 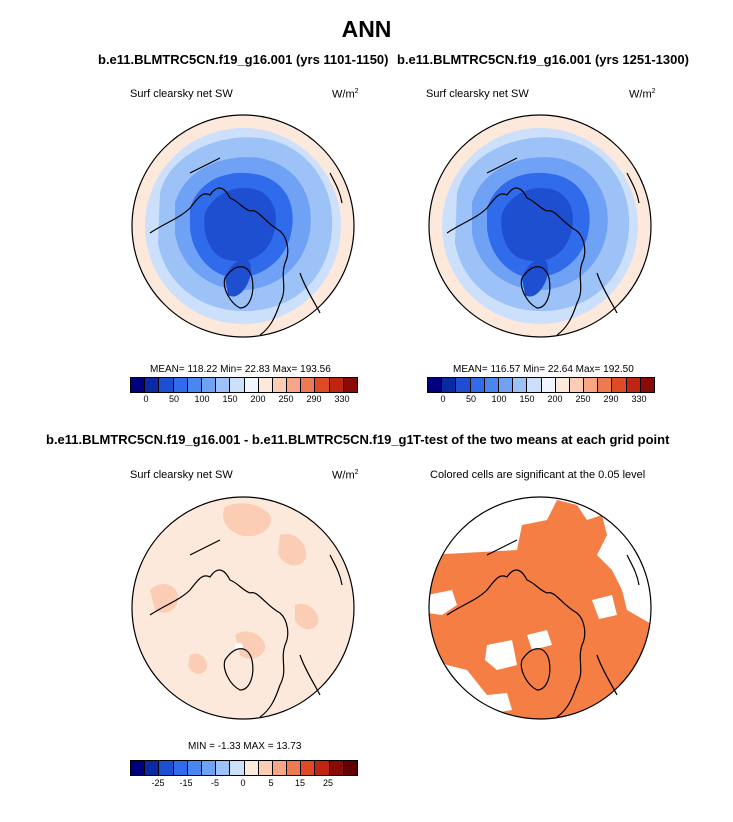 I want to click on panel4-insignificant-region5, so click(x=625, y=565).